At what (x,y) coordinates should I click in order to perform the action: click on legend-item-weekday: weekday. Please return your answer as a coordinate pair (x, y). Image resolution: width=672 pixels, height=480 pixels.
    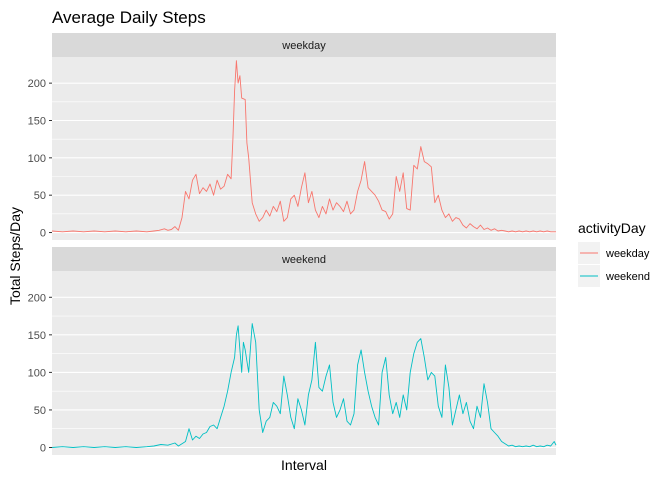
    Looking at the image, I should click on (614, 253).